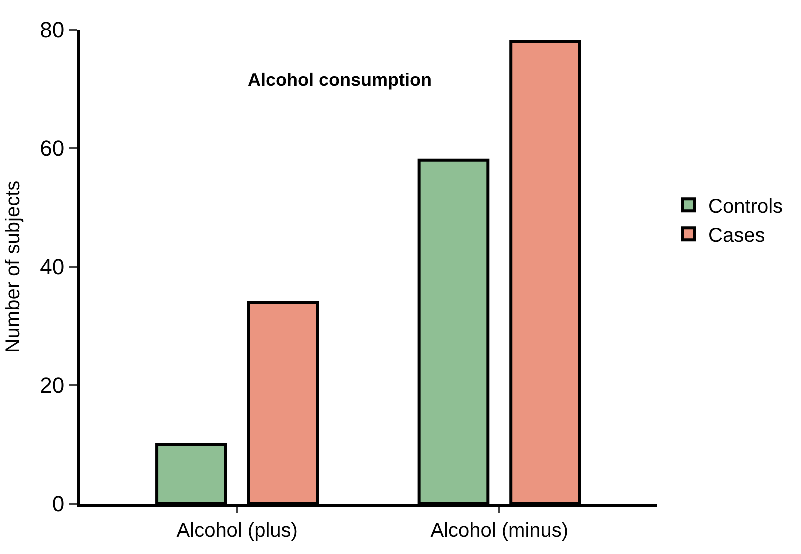 Image resolution: width=801 pixels, height=554 pixels. What do you see at coordinates (52, 30) in the screenshot?
I see `y-tick-label: 80` at bounding box center [52, 30].